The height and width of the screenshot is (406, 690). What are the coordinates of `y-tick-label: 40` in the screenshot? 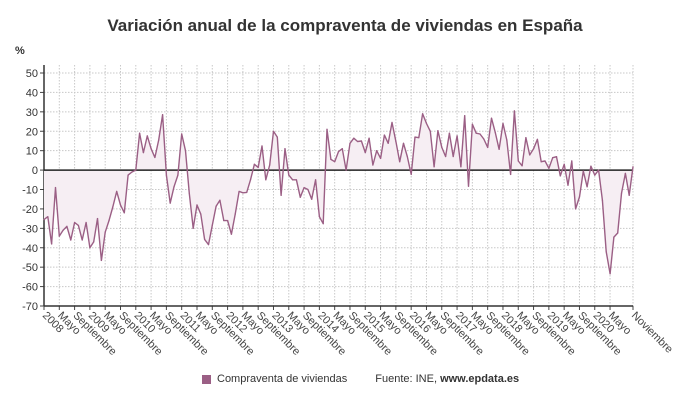 It's located at (32, 93).